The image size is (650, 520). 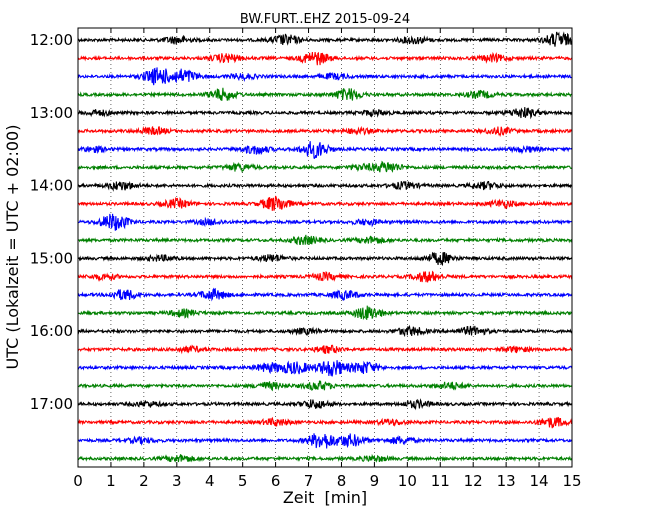 I want to click on chart-title: BW.FURT..EHZ 2015-09-24, so click(x=325, y=19).